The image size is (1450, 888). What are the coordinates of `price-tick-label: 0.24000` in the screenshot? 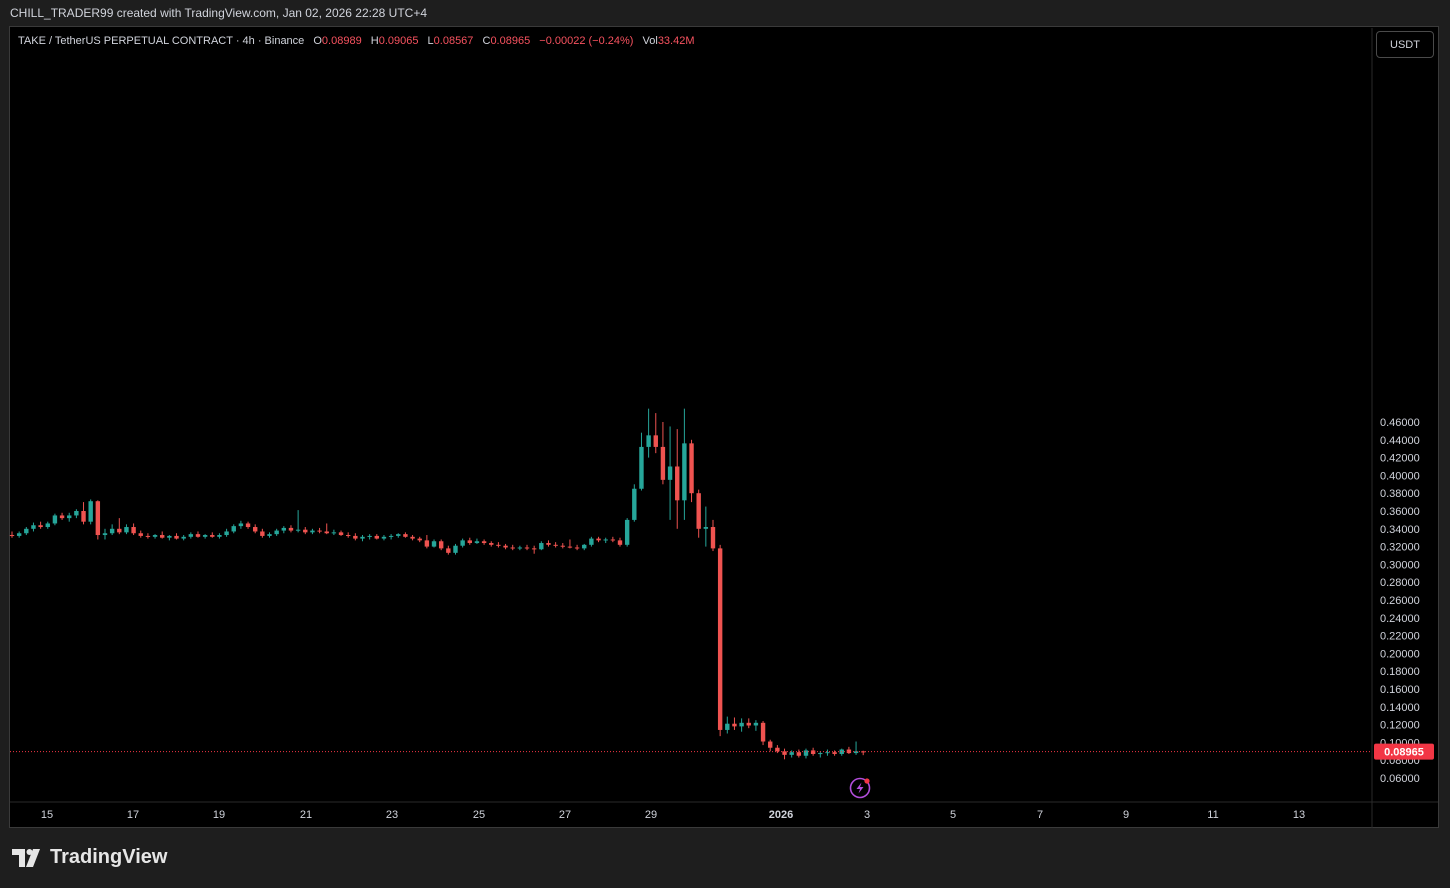 It's located at (1400, 619).